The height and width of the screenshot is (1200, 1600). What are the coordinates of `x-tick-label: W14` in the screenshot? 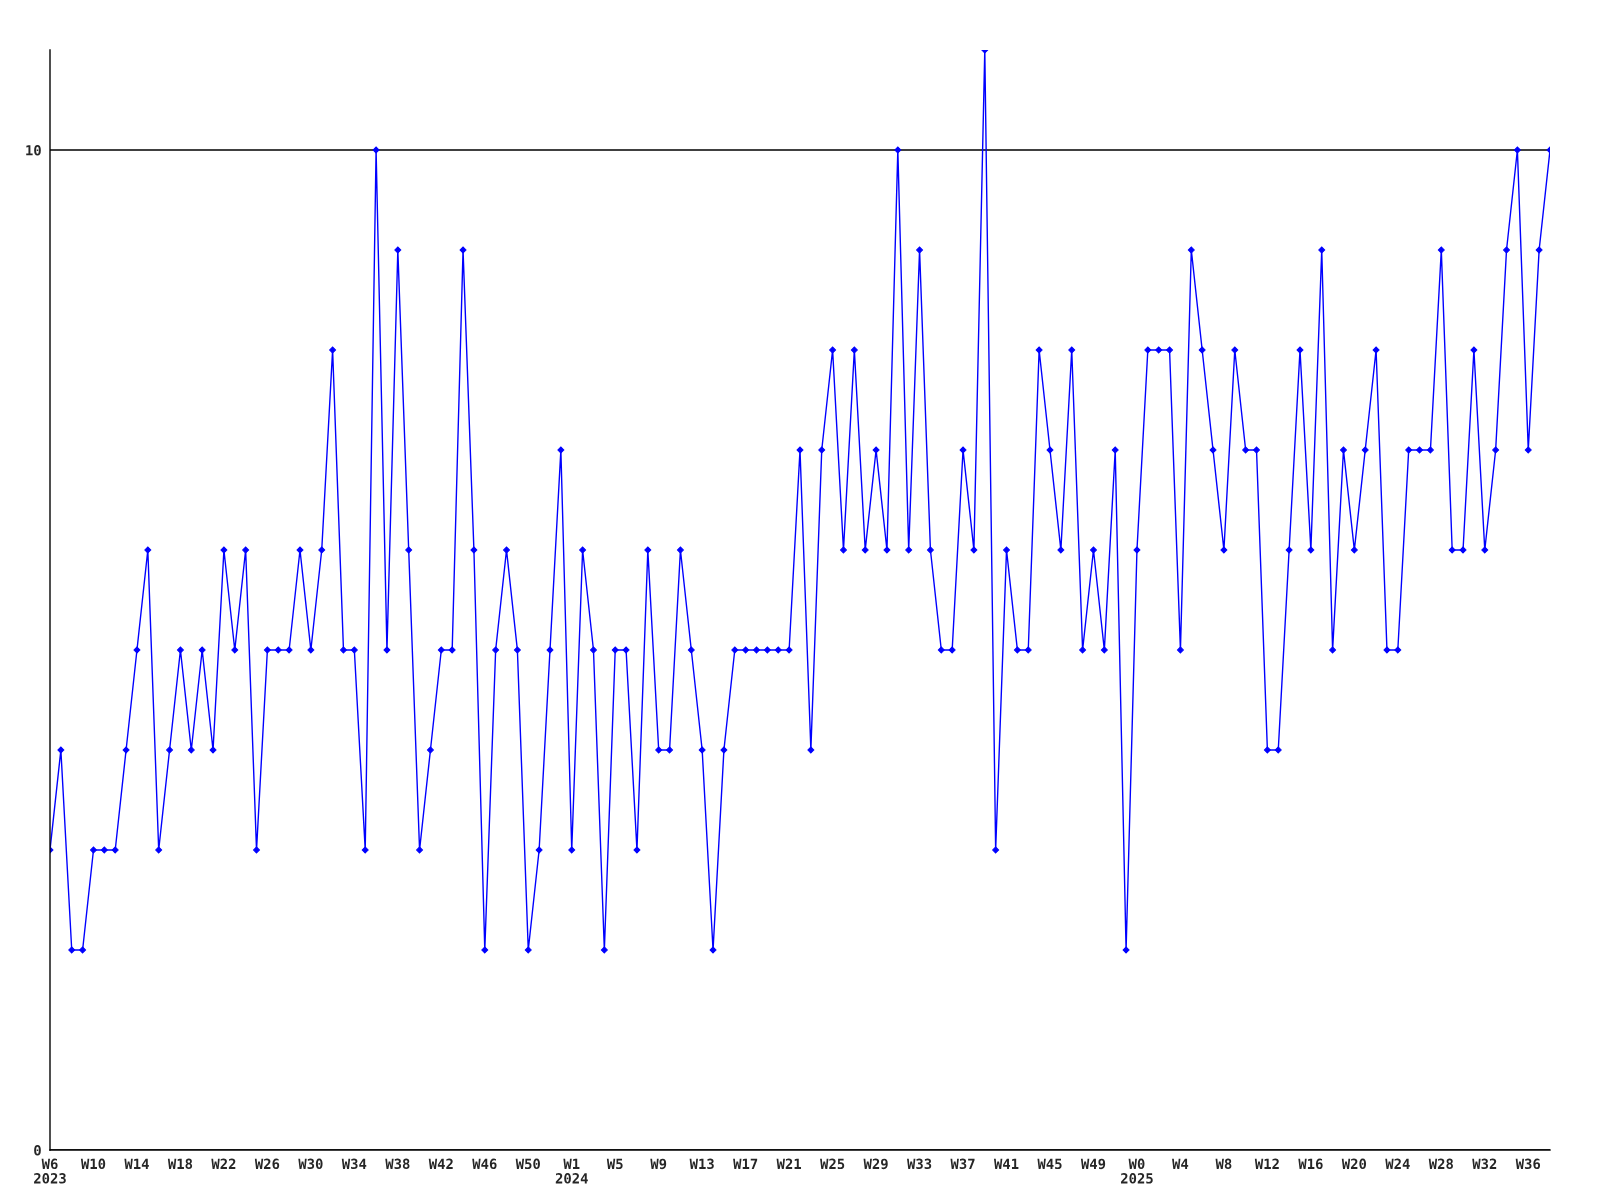 It's located at (136, 1163).